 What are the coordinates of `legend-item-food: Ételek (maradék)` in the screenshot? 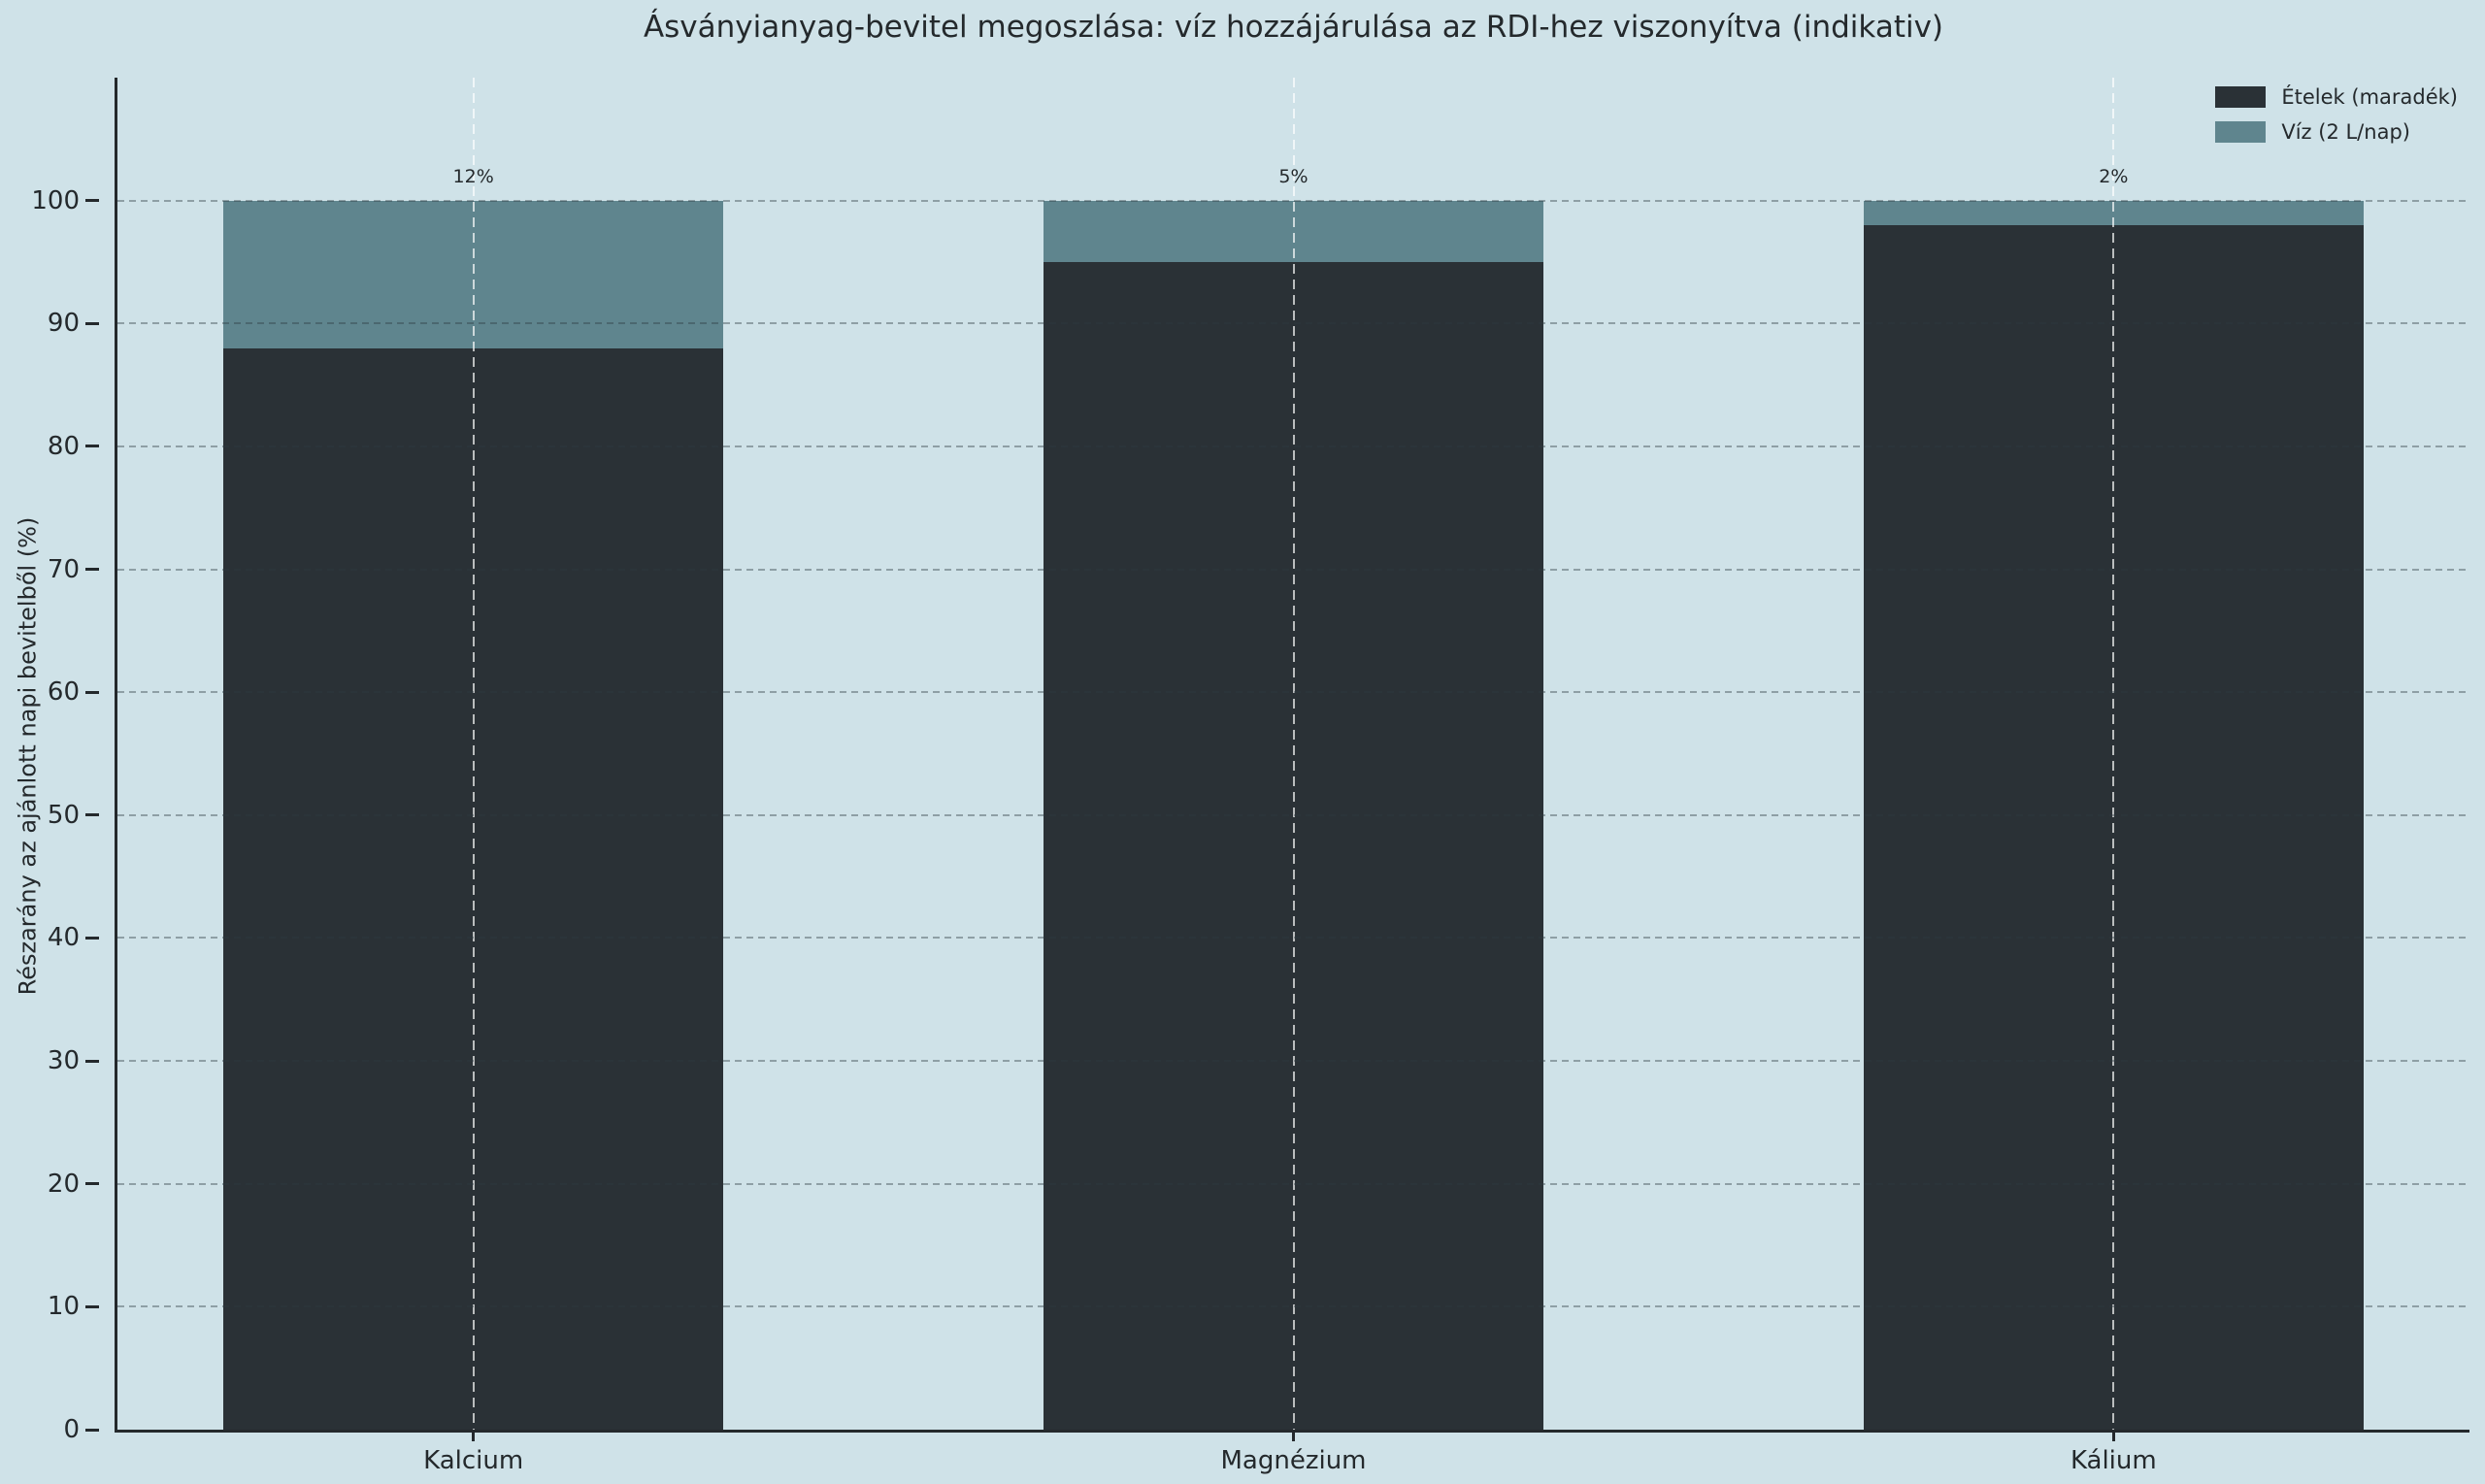 It's located at (2336, 97).